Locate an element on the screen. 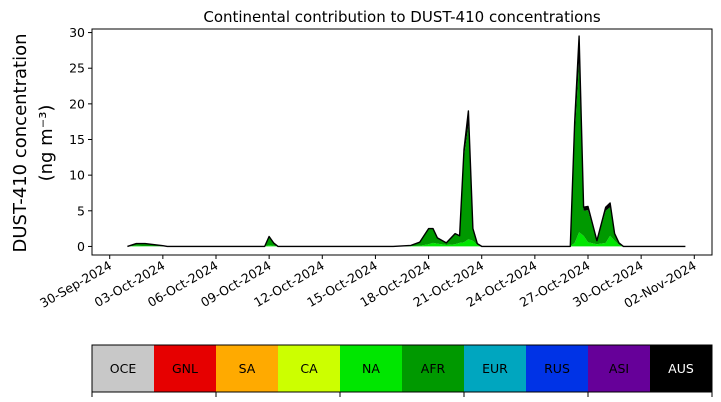 The width and height of the screenshot is (721, 402). y-tick-label: 10 is located at coordinates (77, 175).